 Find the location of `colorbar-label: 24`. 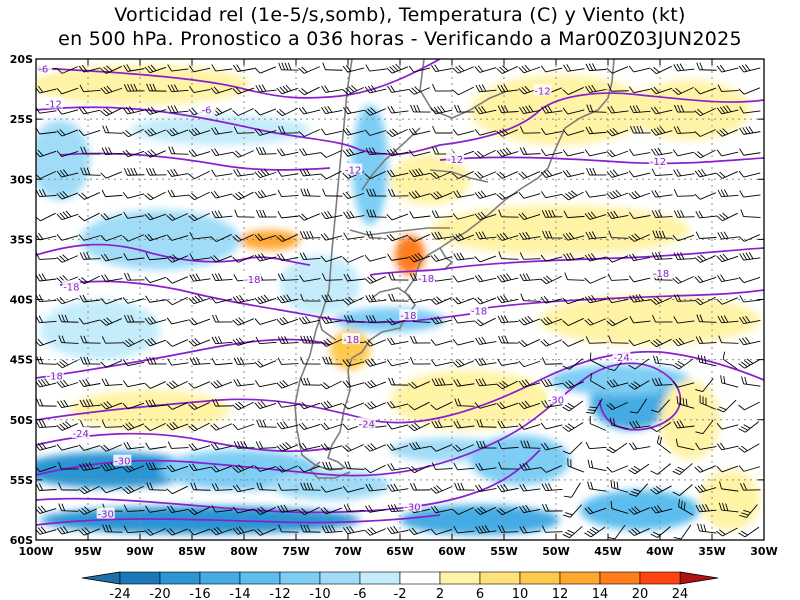

colorbar-label: 24 is located at coordinates (680, 593).